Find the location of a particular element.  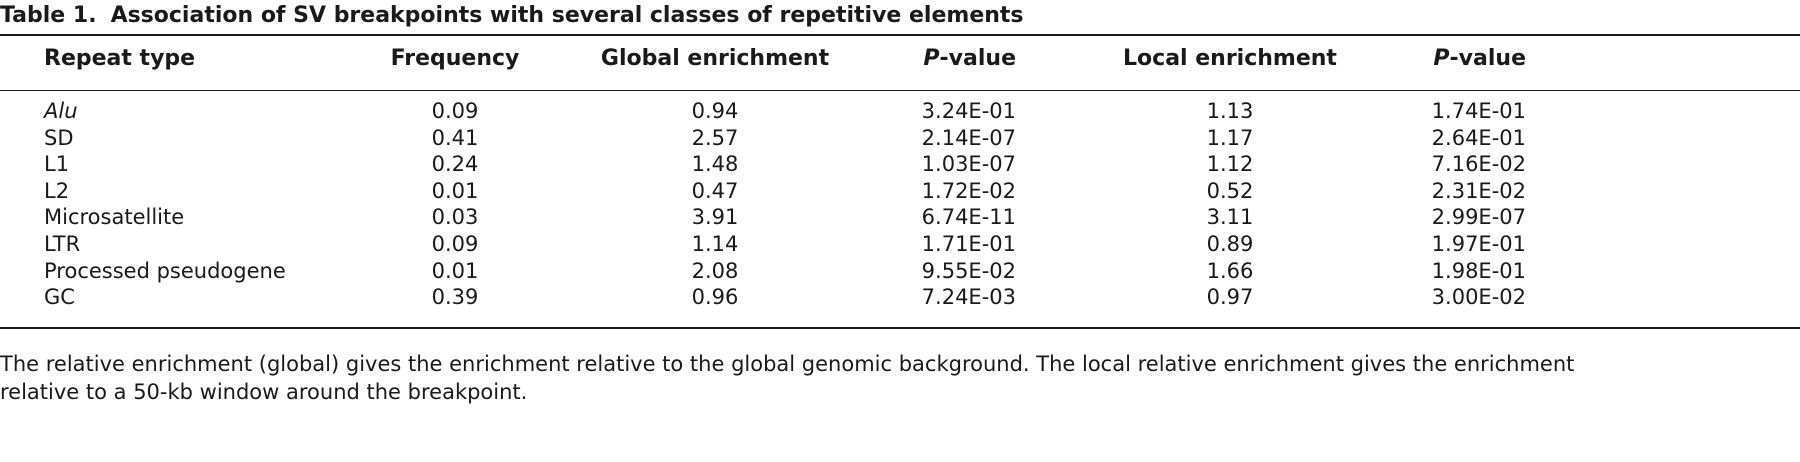

header-local-p-value: P-value is located at coordinates (1453, 59).